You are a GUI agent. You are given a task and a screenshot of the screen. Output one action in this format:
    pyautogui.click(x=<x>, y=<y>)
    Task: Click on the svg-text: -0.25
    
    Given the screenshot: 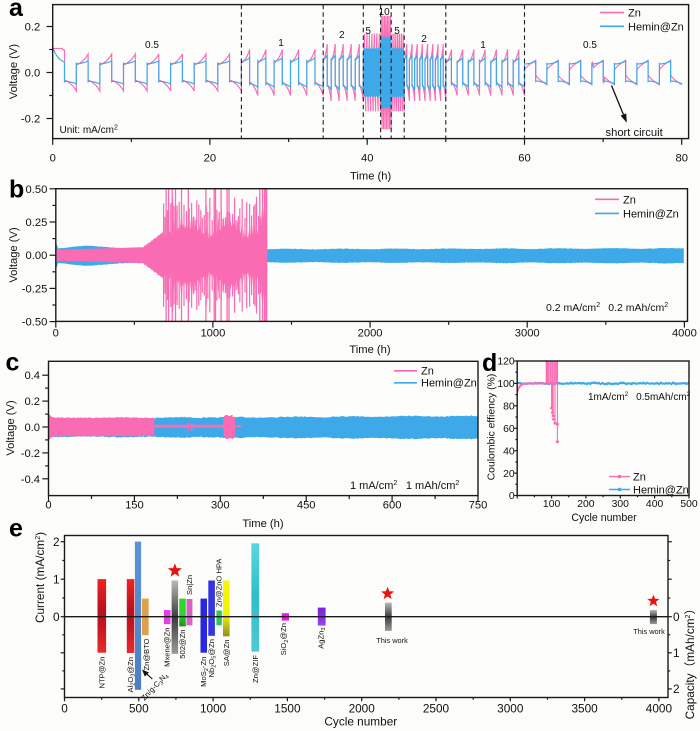 What is the action you would take?
    pyautogui.click(x=35, y=289)
    